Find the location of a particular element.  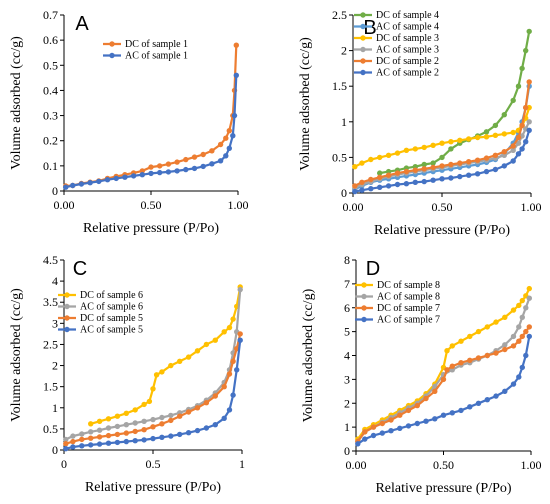

y-tick-label: 0.7 is located at coordinates (50, 15).